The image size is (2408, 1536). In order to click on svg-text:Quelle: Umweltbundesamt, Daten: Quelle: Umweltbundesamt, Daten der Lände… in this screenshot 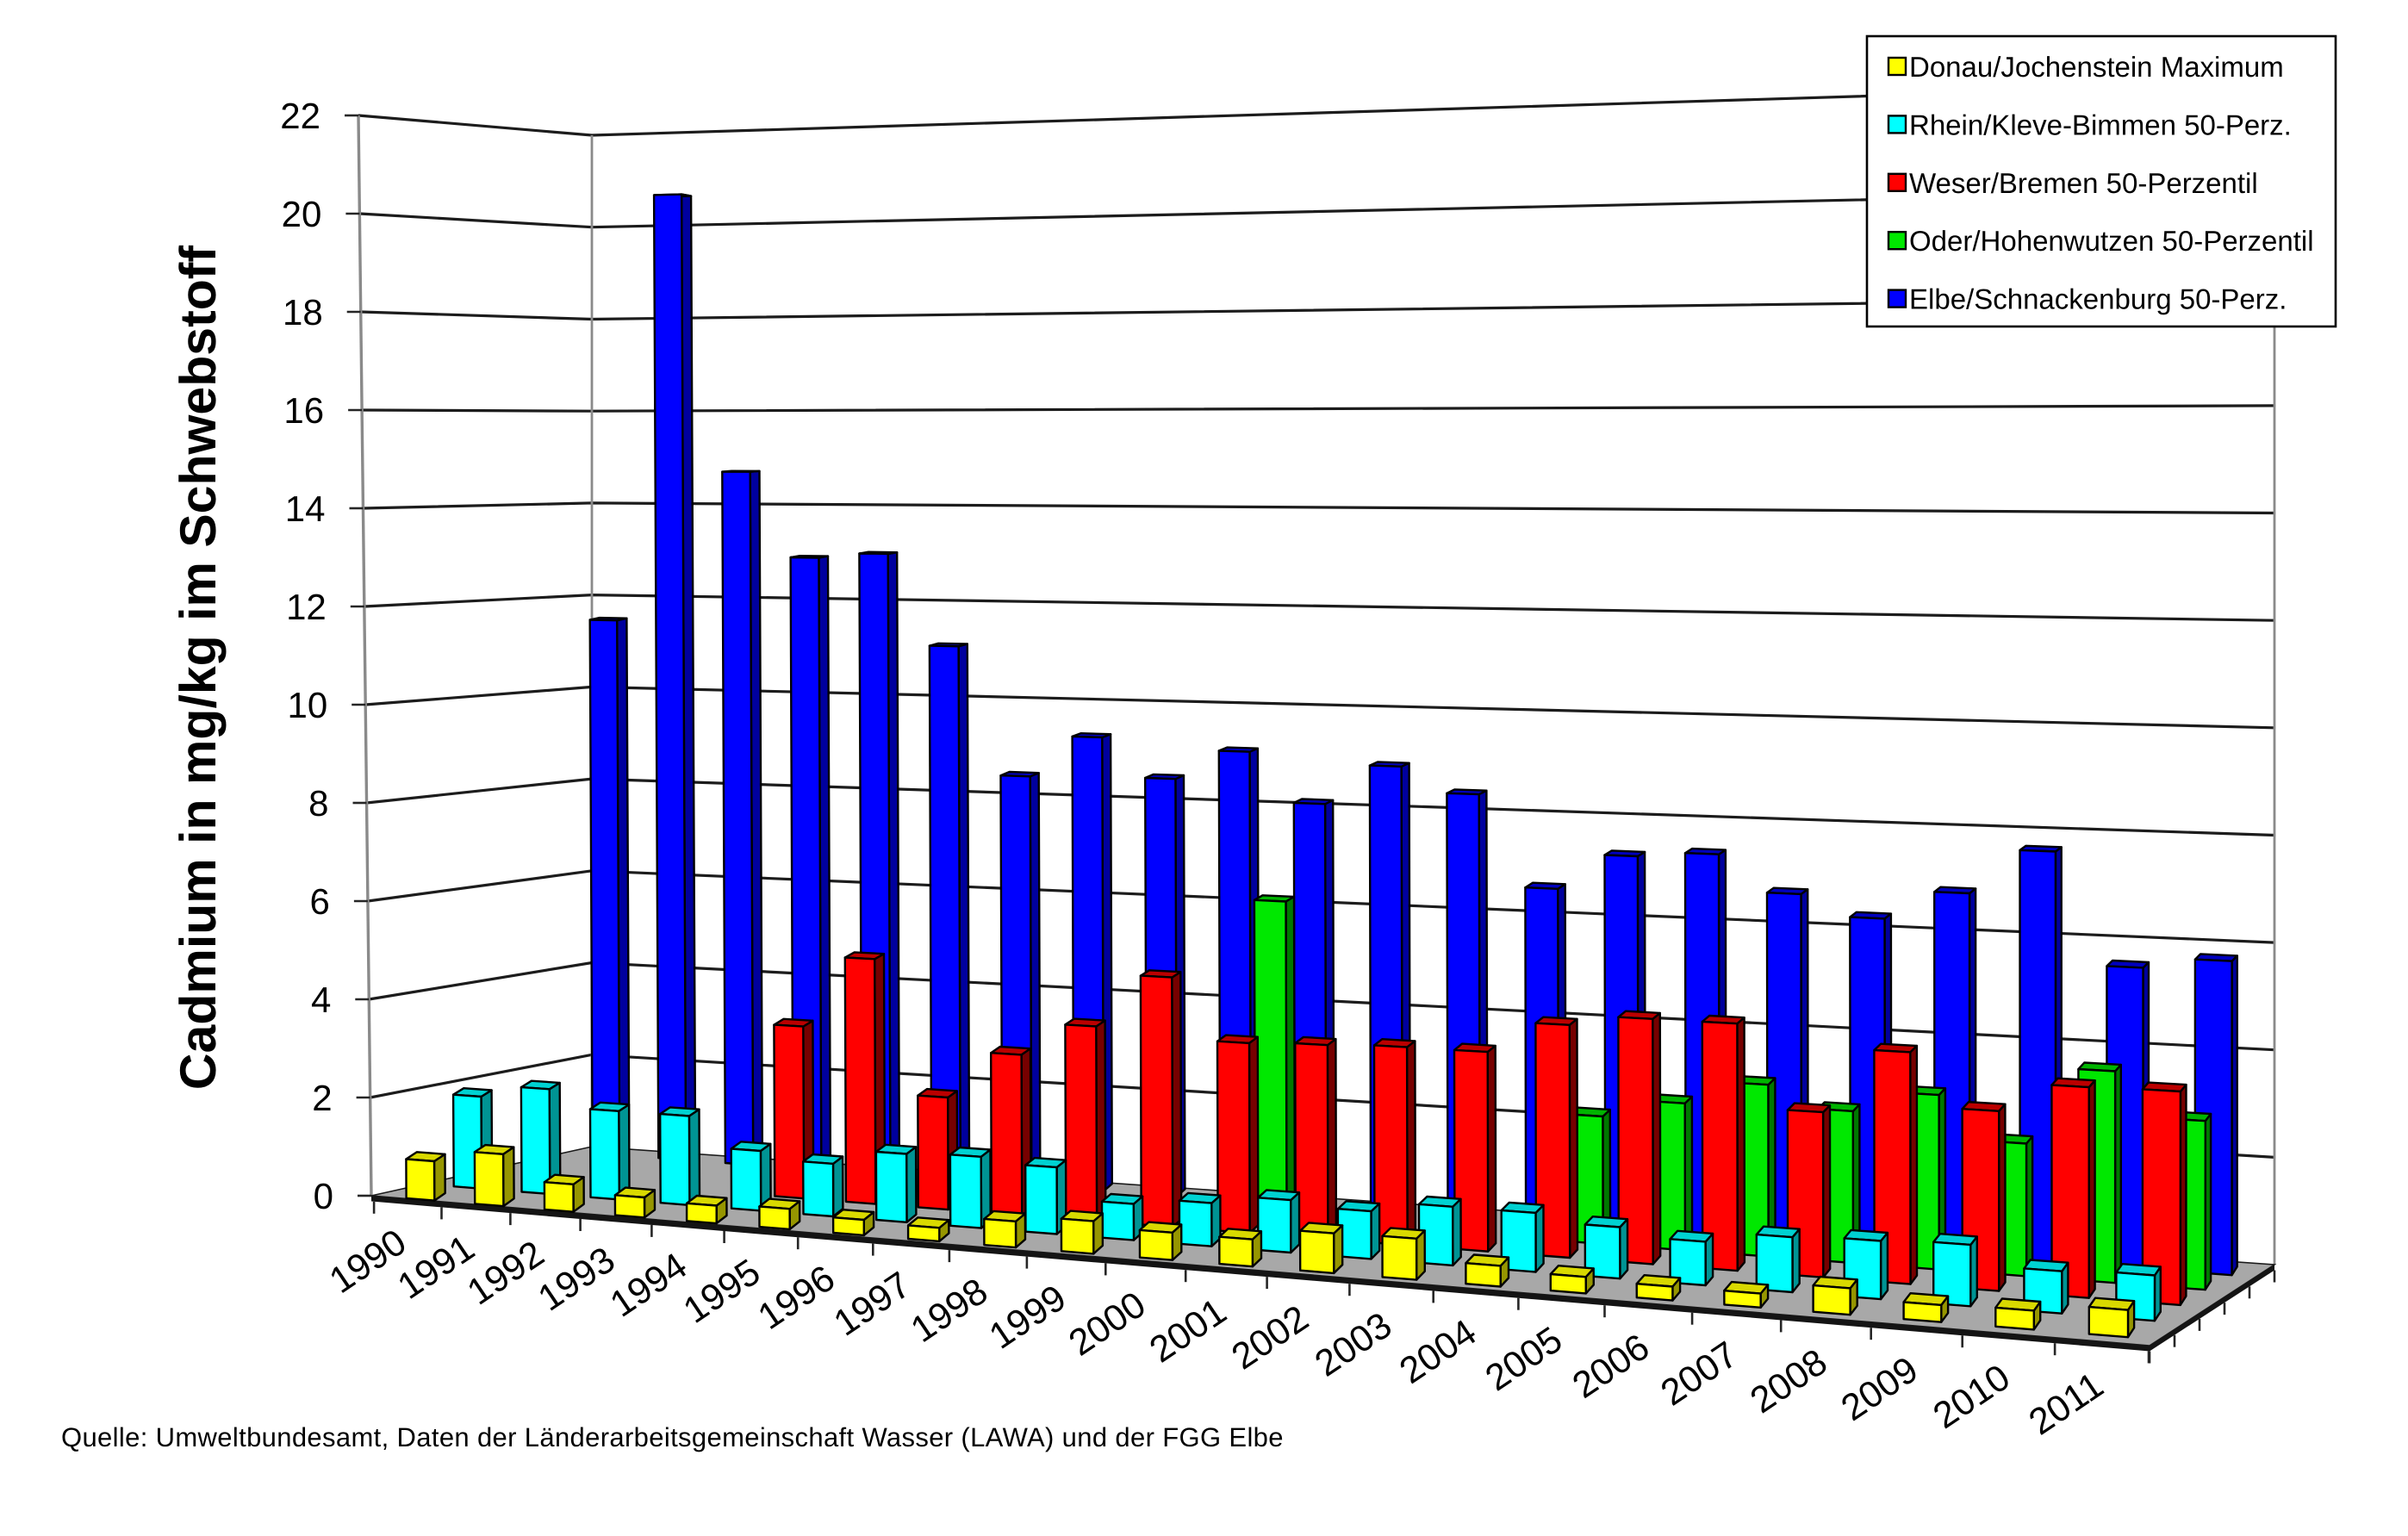, I will do `click(673, 1437)`.